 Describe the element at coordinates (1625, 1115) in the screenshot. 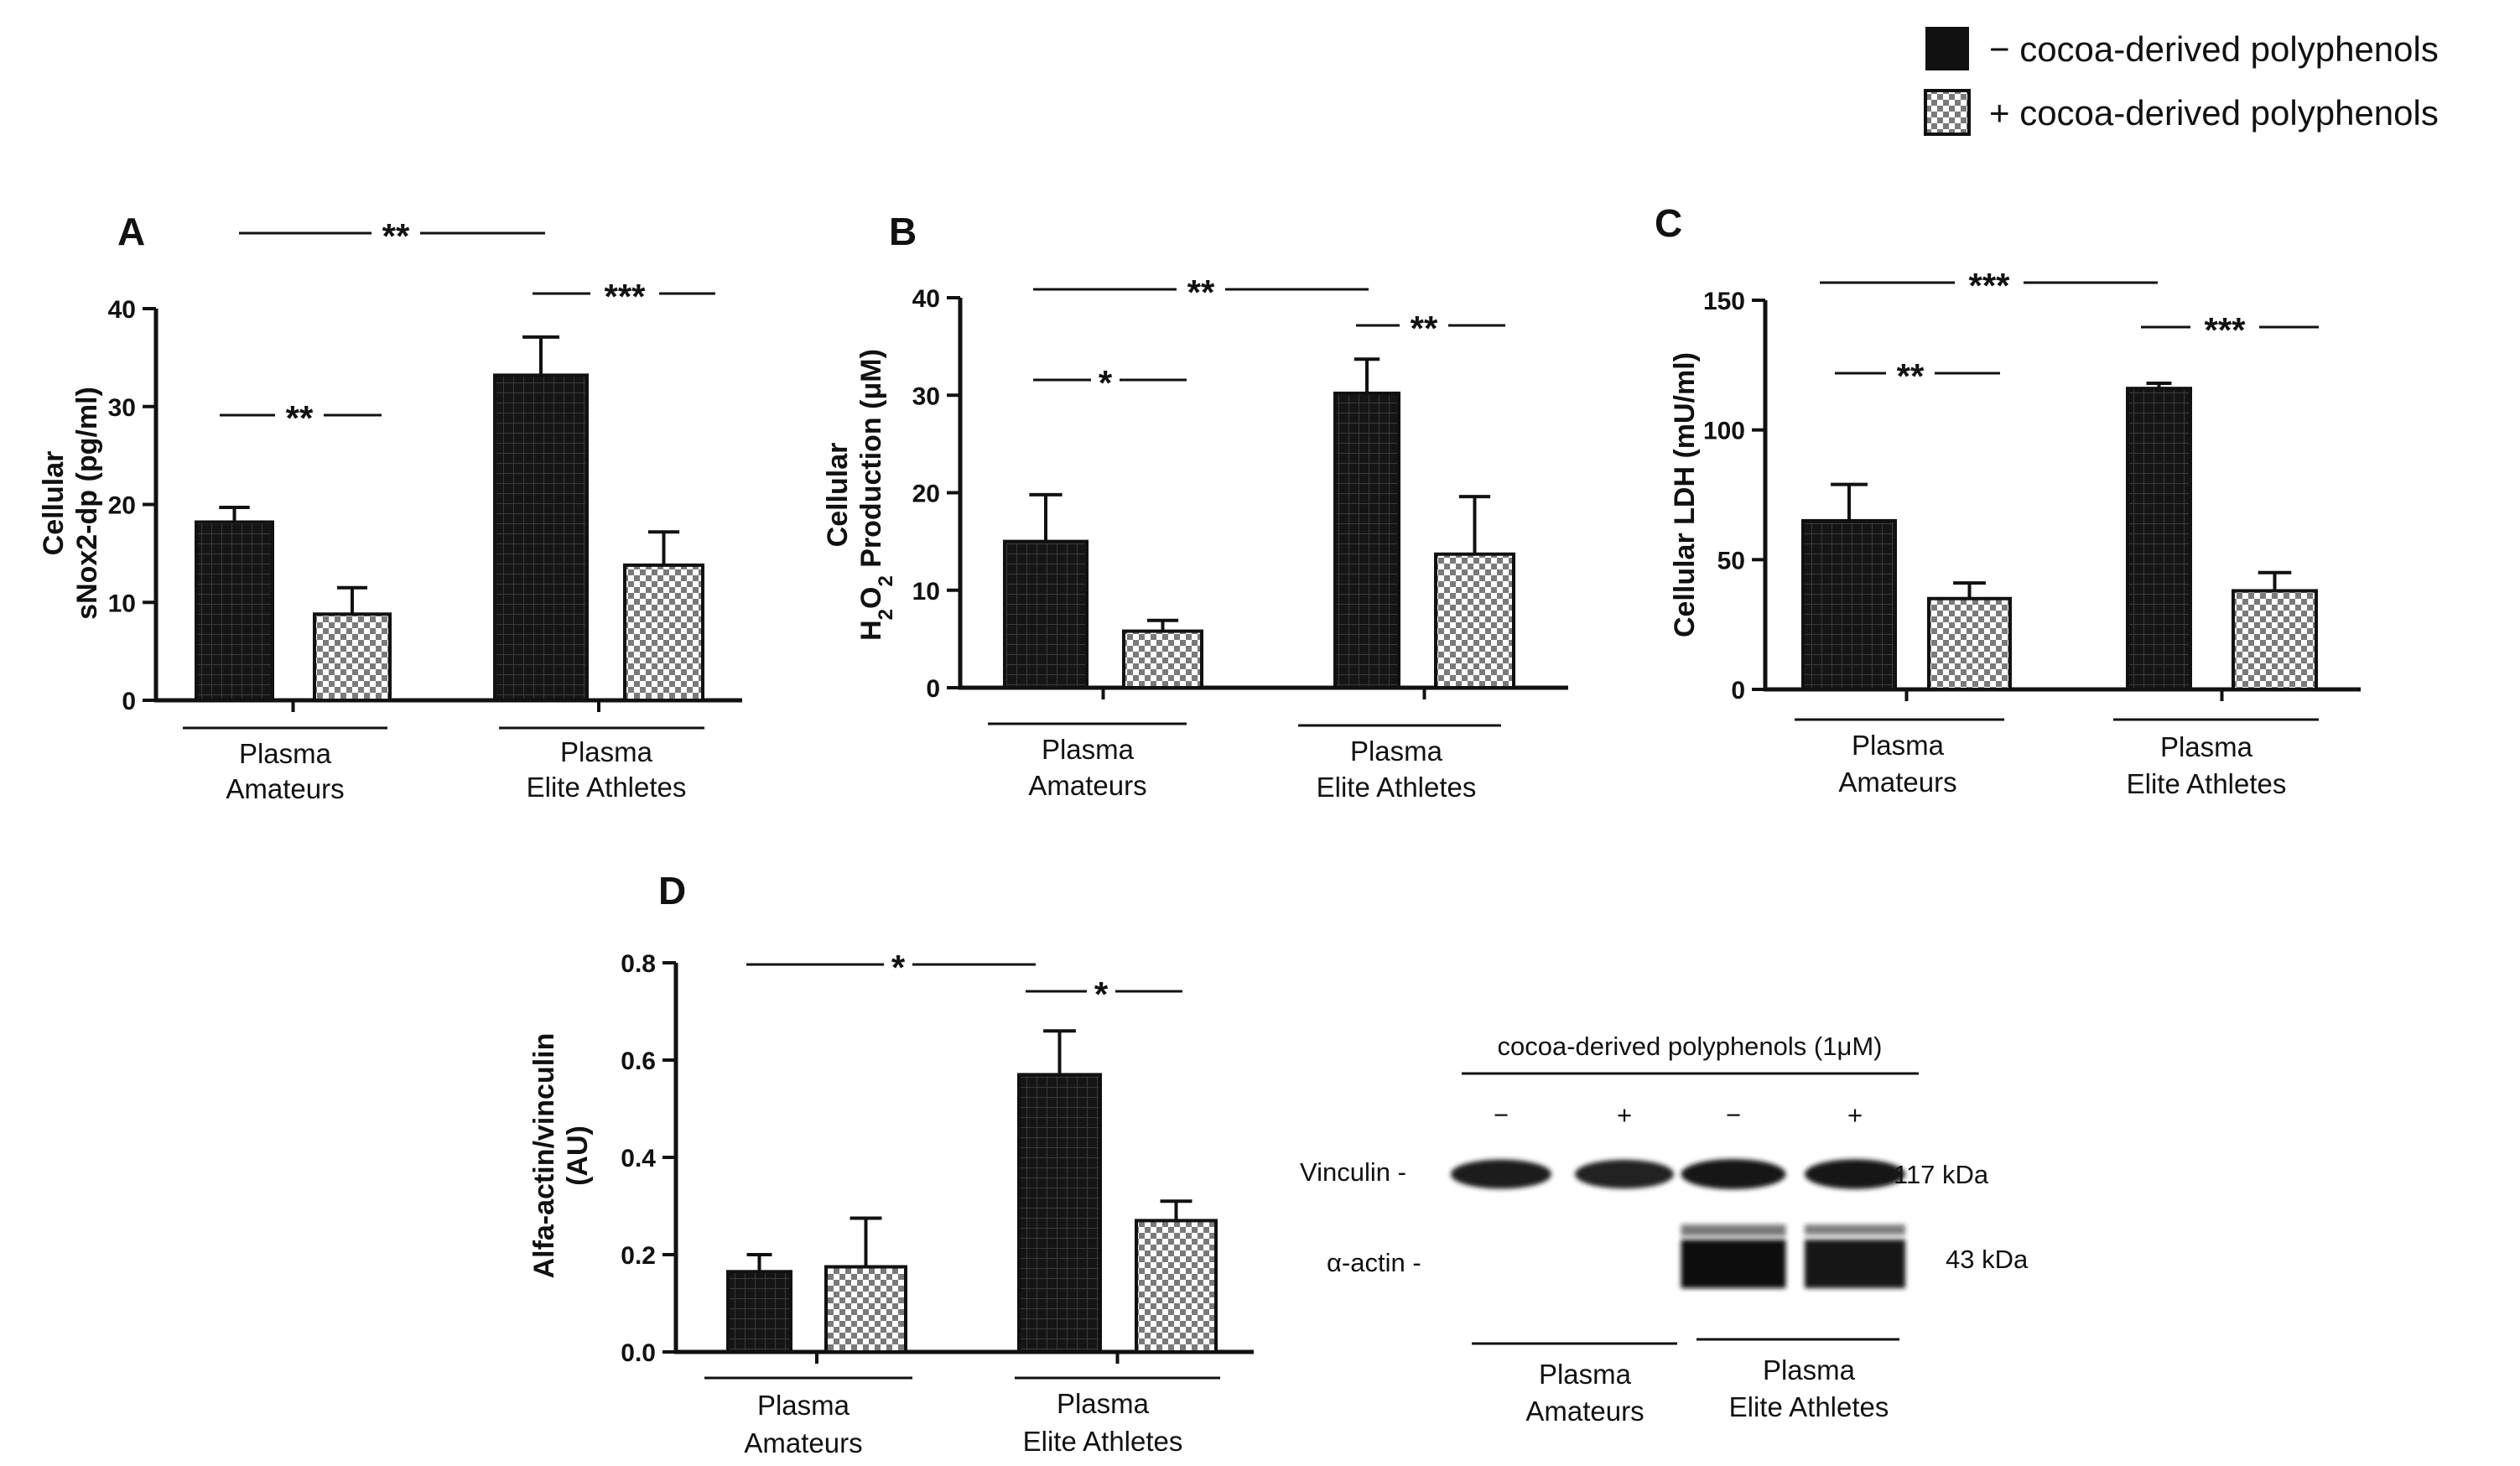

I see `lane-sign-2: +` at that location.